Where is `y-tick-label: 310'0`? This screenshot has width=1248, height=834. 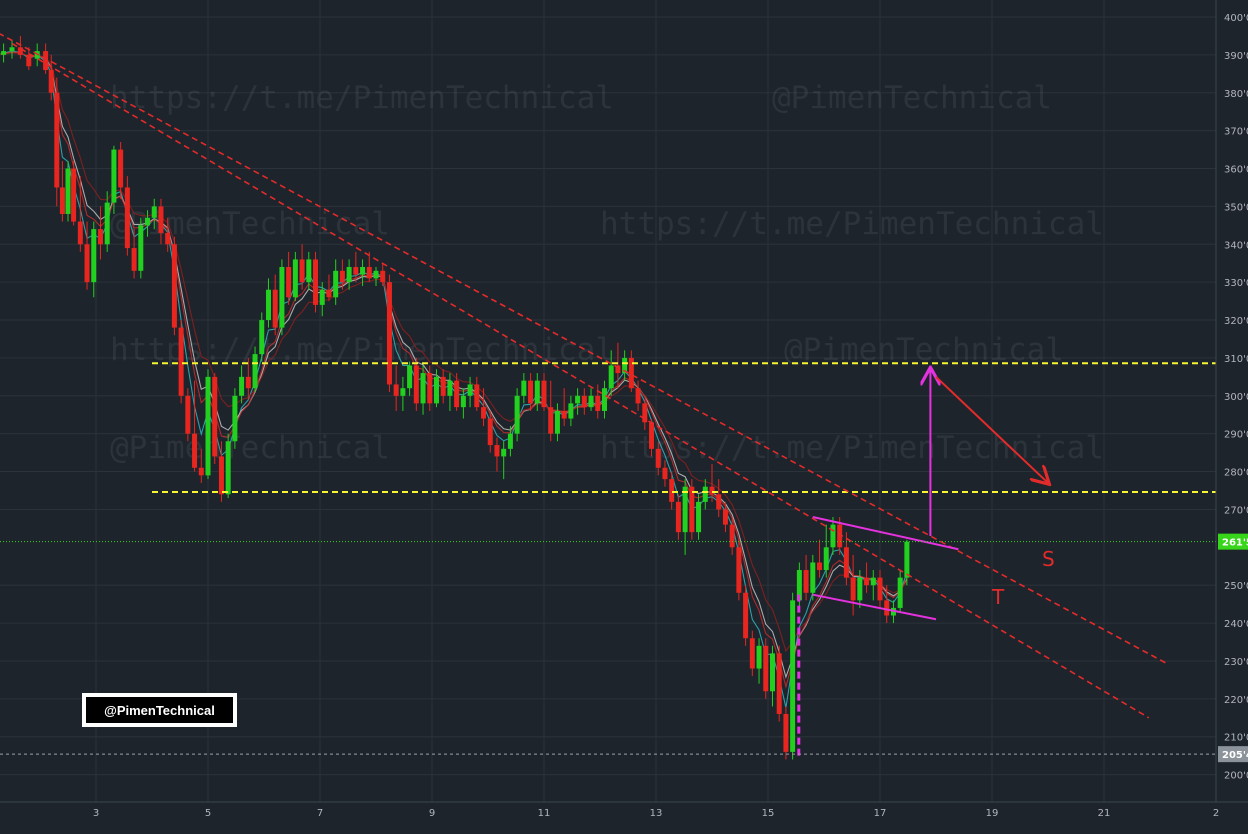
y-tick-label: 310'0 is located at coordinates (1236, 359).